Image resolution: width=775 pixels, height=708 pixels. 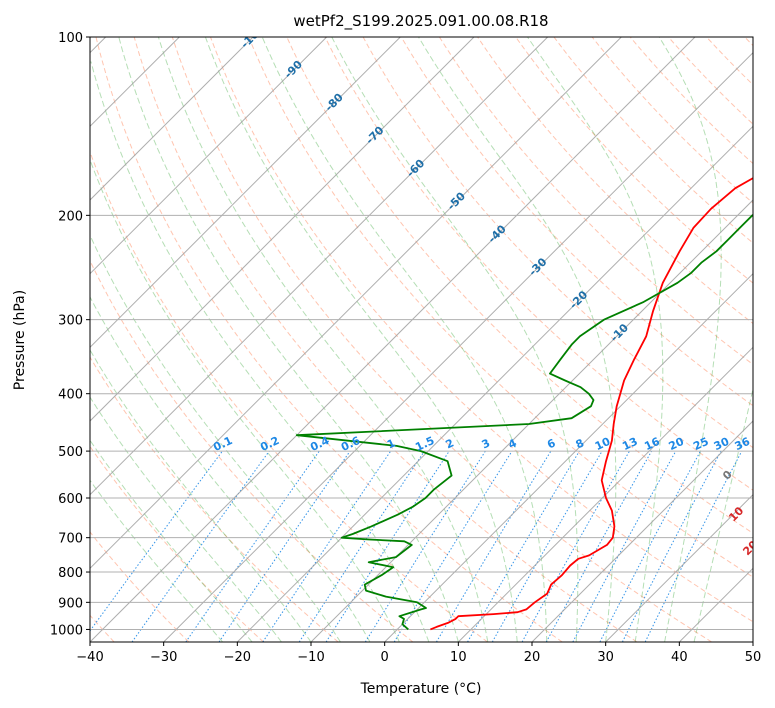 What do you see at coordinates (70, 38) in the screenshot?
I see `y-tick-label: 100` at bounding box center [70, 38].